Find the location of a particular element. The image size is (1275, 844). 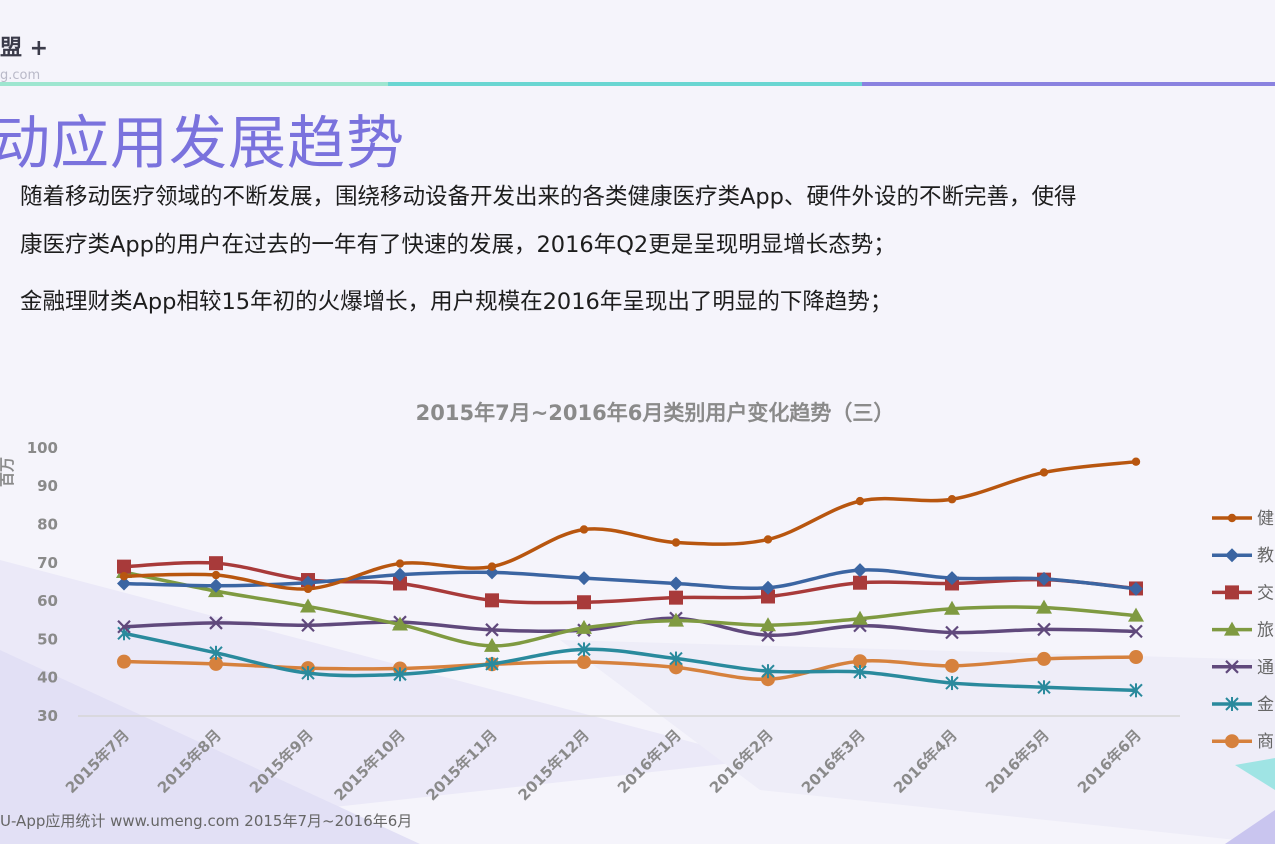

legend-label: 旅 is located at coordinates (1265, 631).